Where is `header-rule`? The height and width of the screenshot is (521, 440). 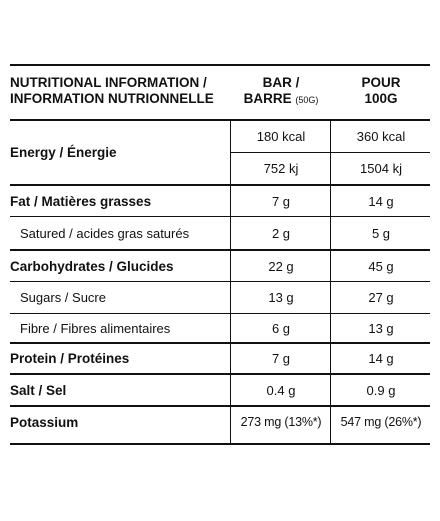 header-rule is located at coordinates (220, 120).